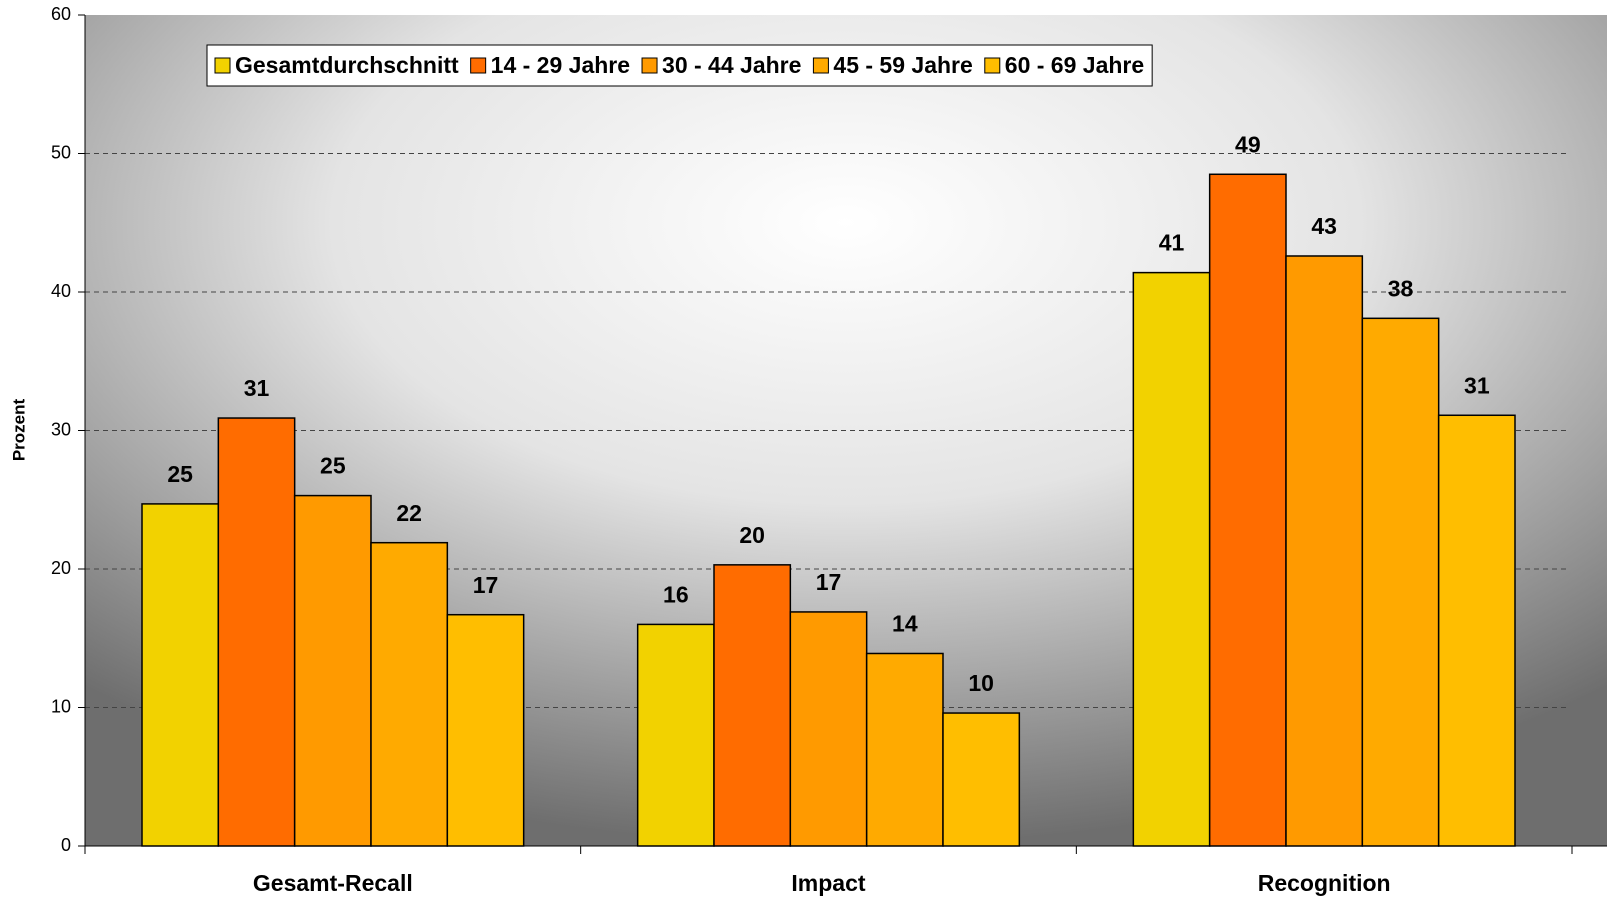  I want to click on x-tick-label: Recognition, so click(1324, 883).